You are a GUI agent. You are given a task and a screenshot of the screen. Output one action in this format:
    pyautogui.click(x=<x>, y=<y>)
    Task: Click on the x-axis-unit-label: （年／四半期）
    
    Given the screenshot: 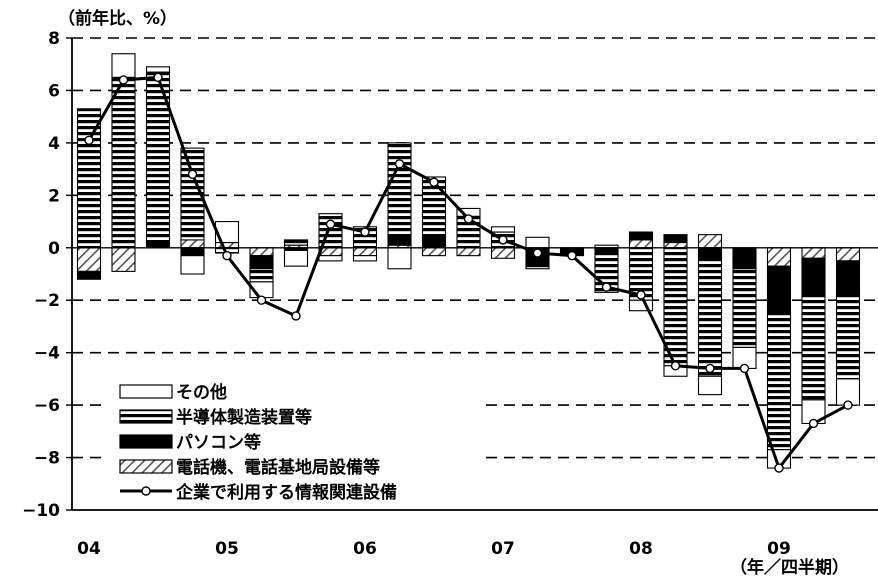 What is the action you would take?
    pyautogui.click(x=789, y=567)
    